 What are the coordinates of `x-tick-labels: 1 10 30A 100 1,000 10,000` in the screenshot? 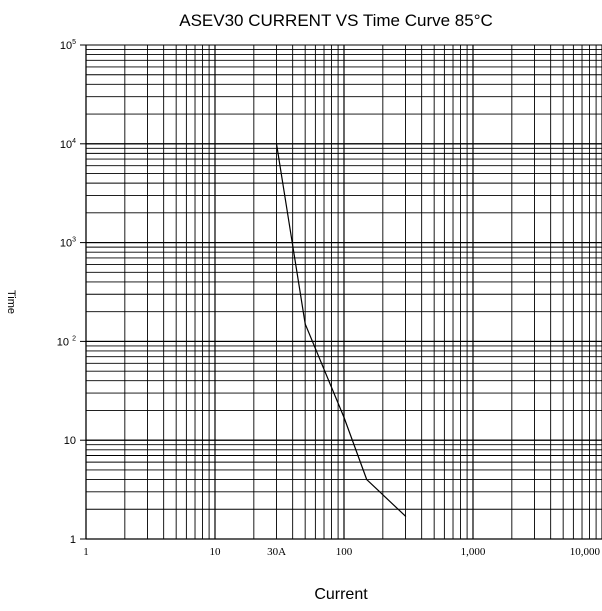 It's located at (341, 552).